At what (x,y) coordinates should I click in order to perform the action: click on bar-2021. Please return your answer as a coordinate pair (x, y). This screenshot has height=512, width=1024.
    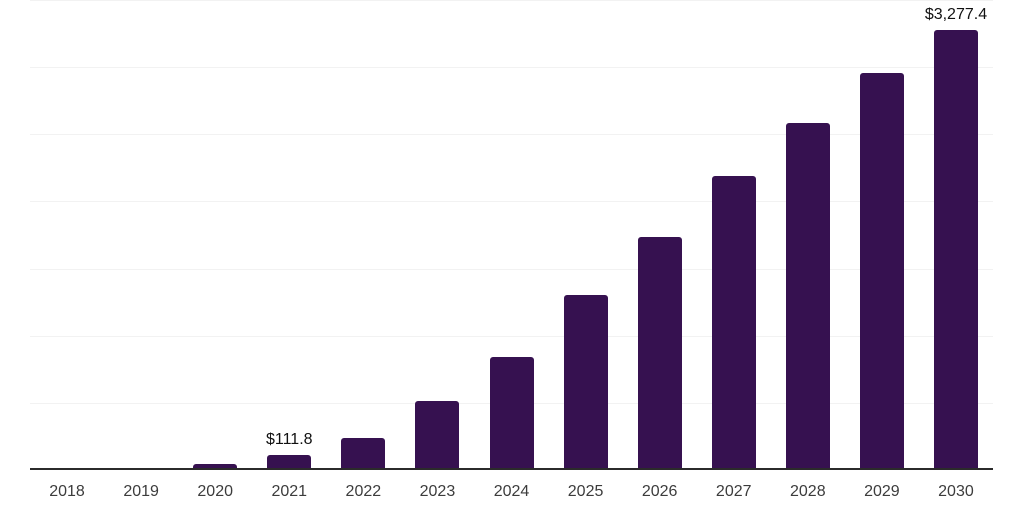
    Looking at the image, I should click on (289, 462).